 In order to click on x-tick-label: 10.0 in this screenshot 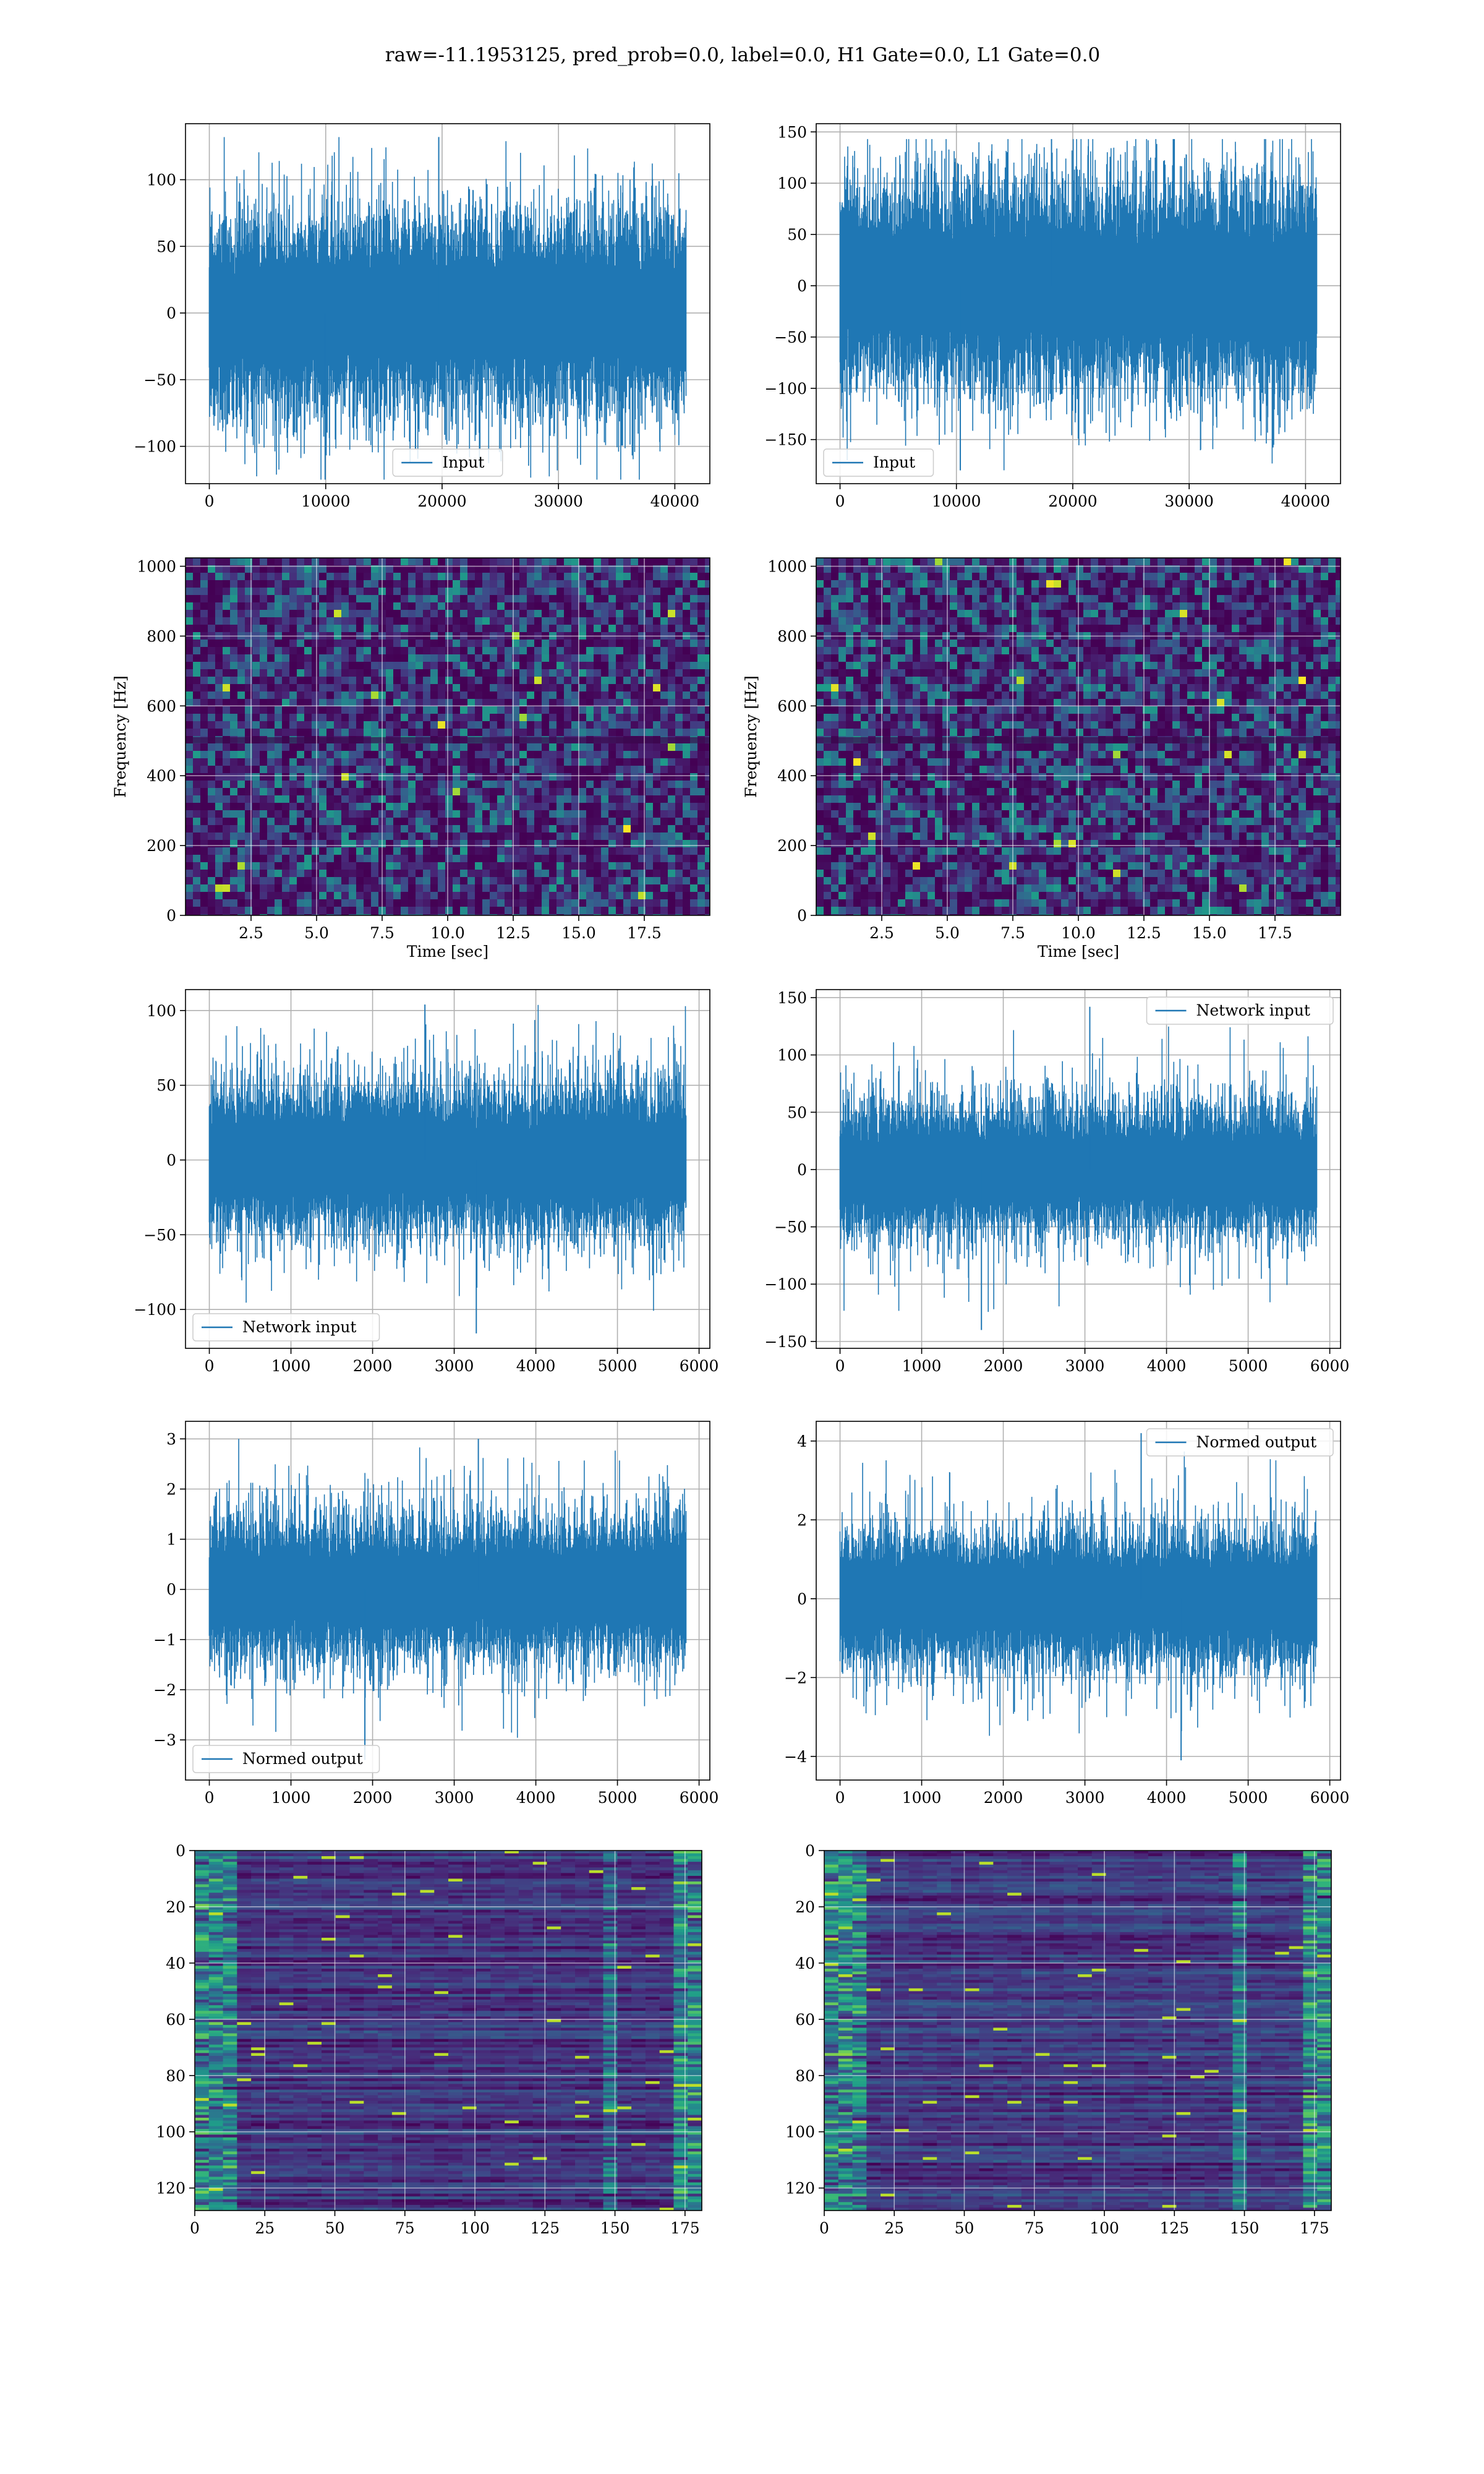, I will do `click(1078, 933)`.